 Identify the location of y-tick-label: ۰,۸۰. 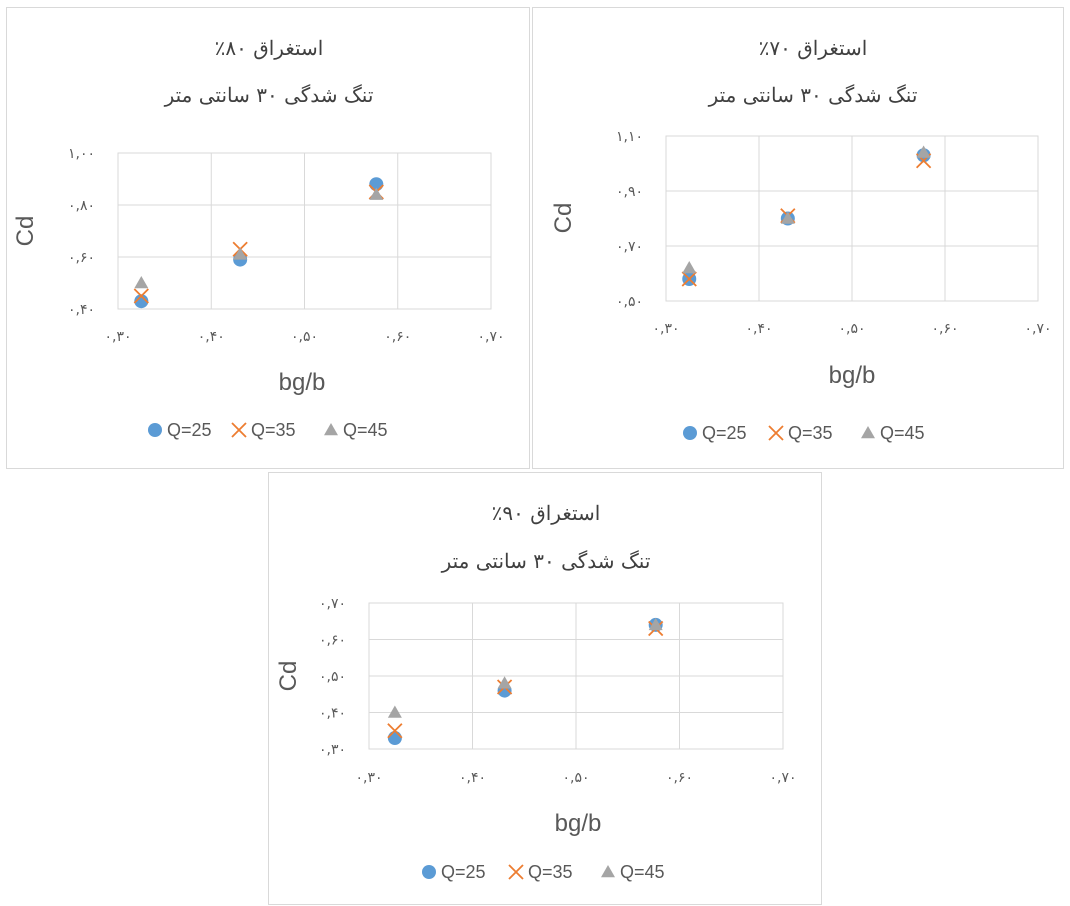
(81, 206).